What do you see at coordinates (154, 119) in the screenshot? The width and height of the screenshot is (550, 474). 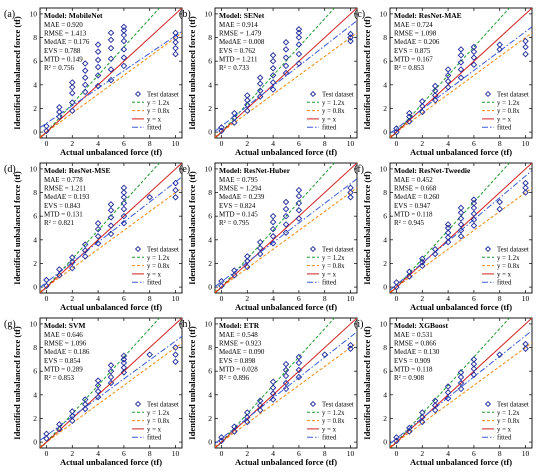 I see `legend-label: y = x` at bounding box center [154, 119].